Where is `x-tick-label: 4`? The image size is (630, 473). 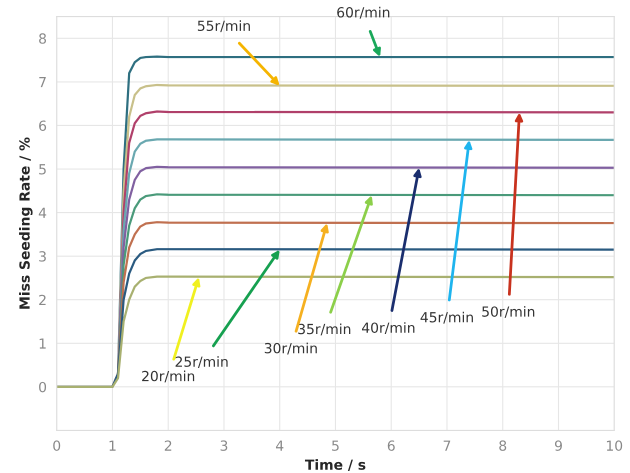
x-tick-label: 4 is located at coordinates (280, 445).